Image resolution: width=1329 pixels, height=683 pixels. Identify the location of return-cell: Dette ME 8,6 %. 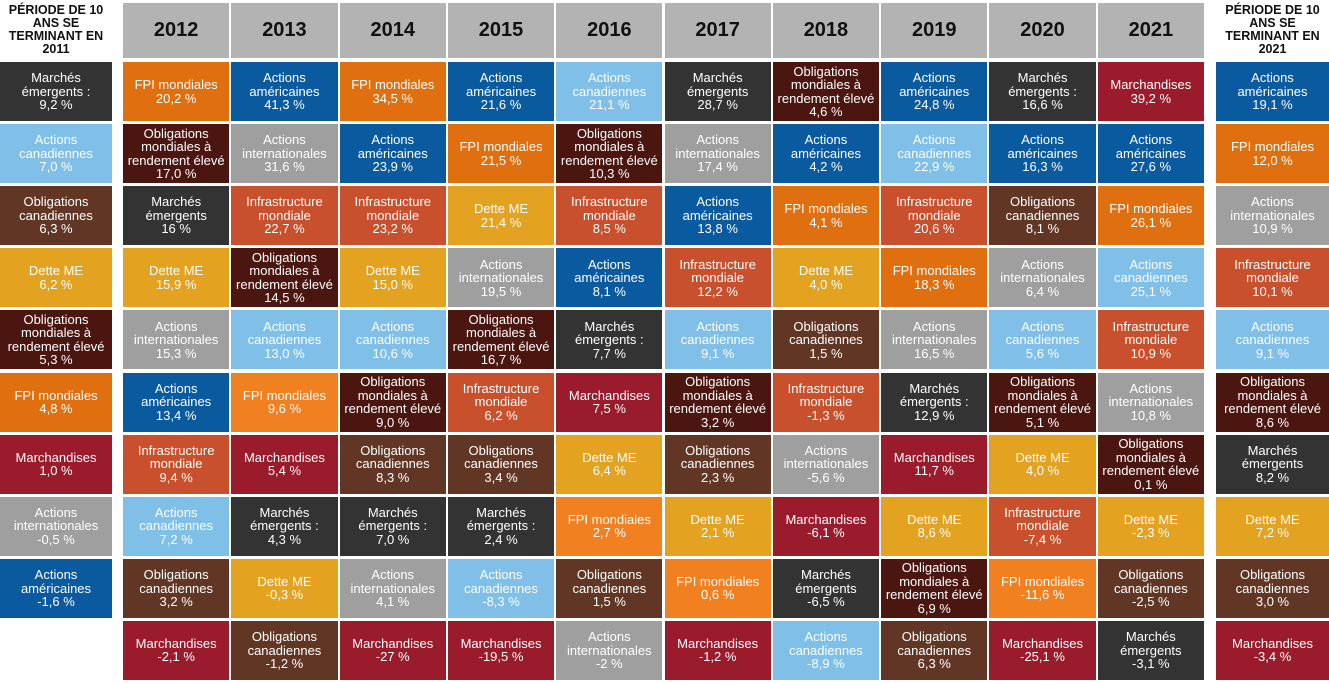
(934, 526).